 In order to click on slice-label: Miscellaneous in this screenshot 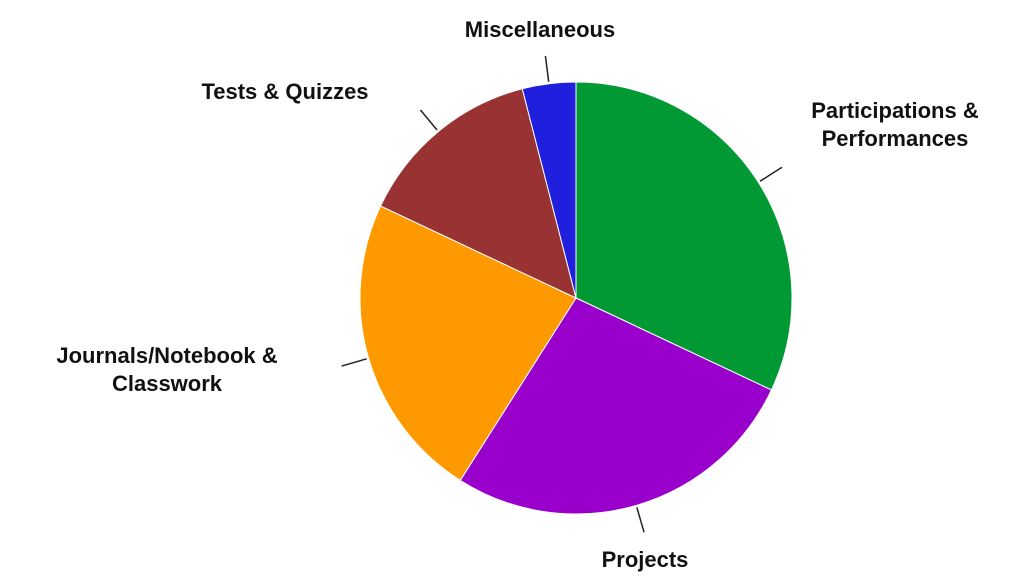, I will do `click(540, 29)`.